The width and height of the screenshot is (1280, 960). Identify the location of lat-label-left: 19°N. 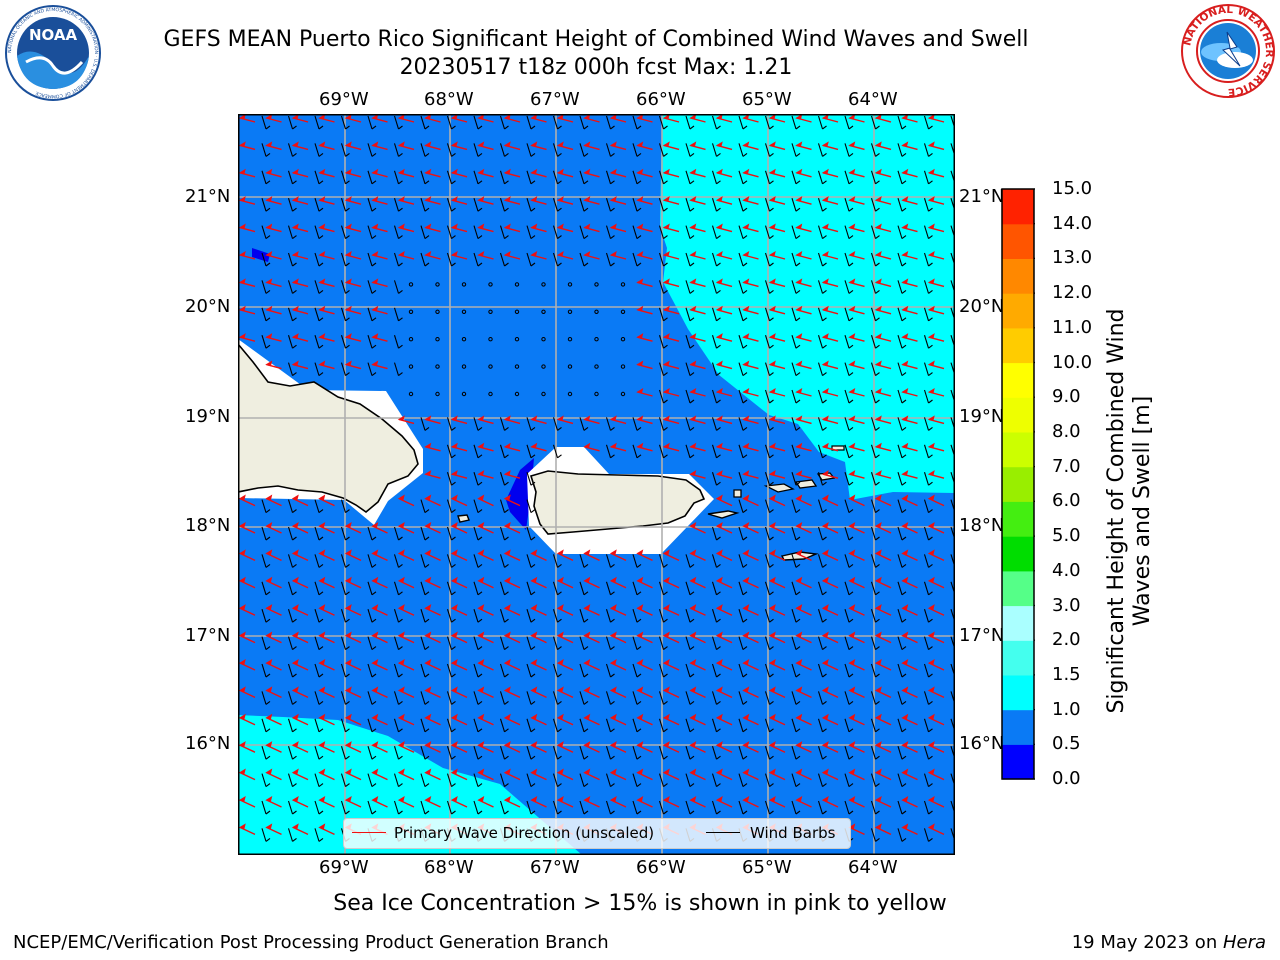
(208, 416).